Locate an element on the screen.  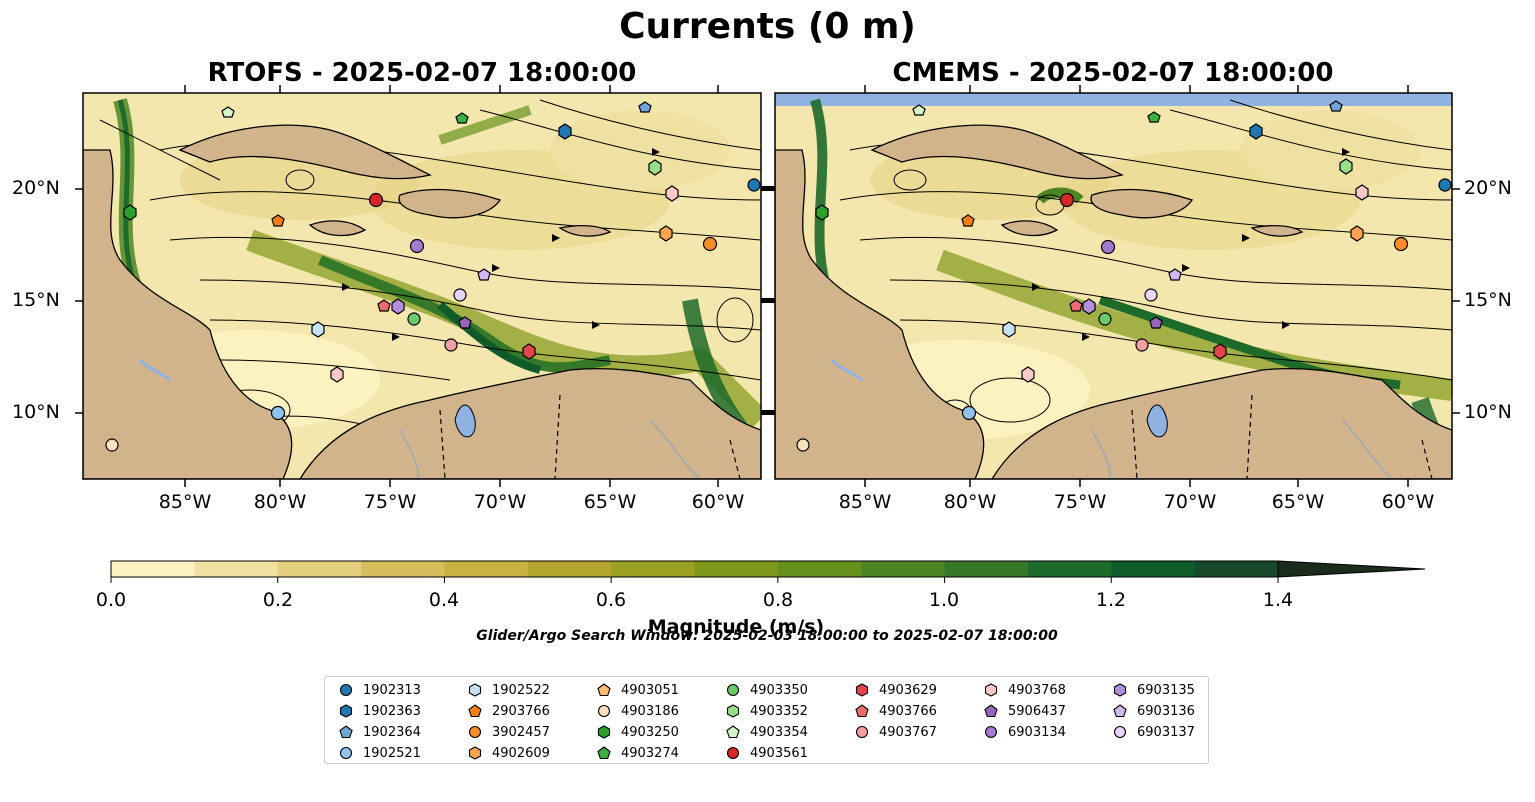
legend-item: 2903766 is located at coordinates (509, 711).